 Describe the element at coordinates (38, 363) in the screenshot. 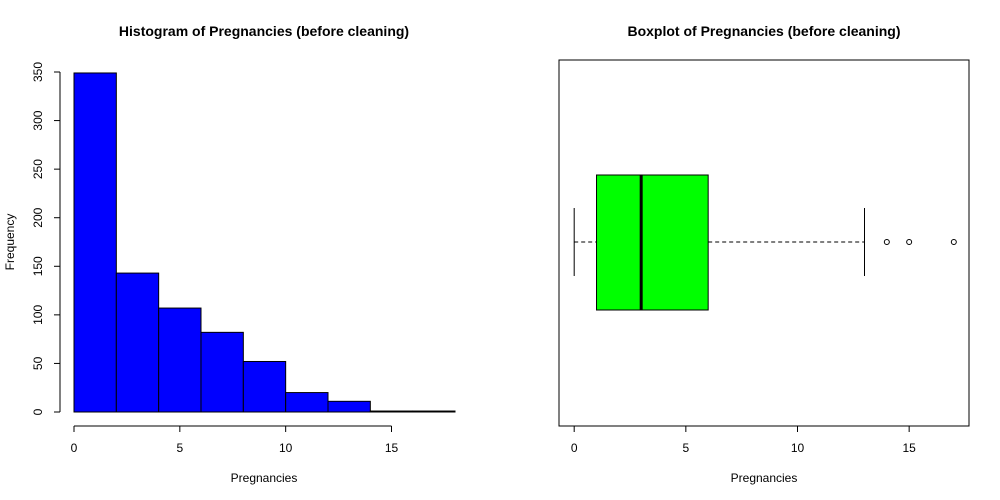

I see `histogram-y-tick-label: 50` at that location.